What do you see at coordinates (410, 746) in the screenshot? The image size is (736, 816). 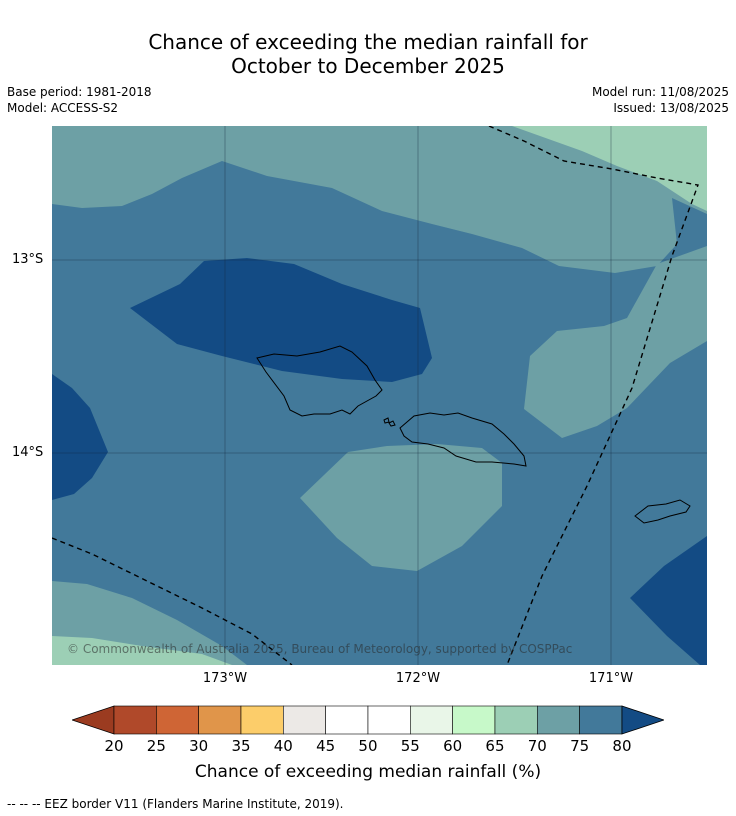 I see `colorbar-tick-label: 55` at bounding box center [410, 746].